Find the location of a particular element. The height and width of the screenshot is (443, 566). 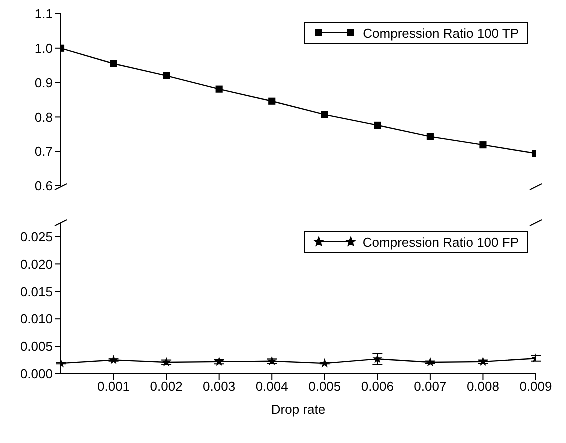

y-tick-label: 0.8 is located at coordinates (43, 117).